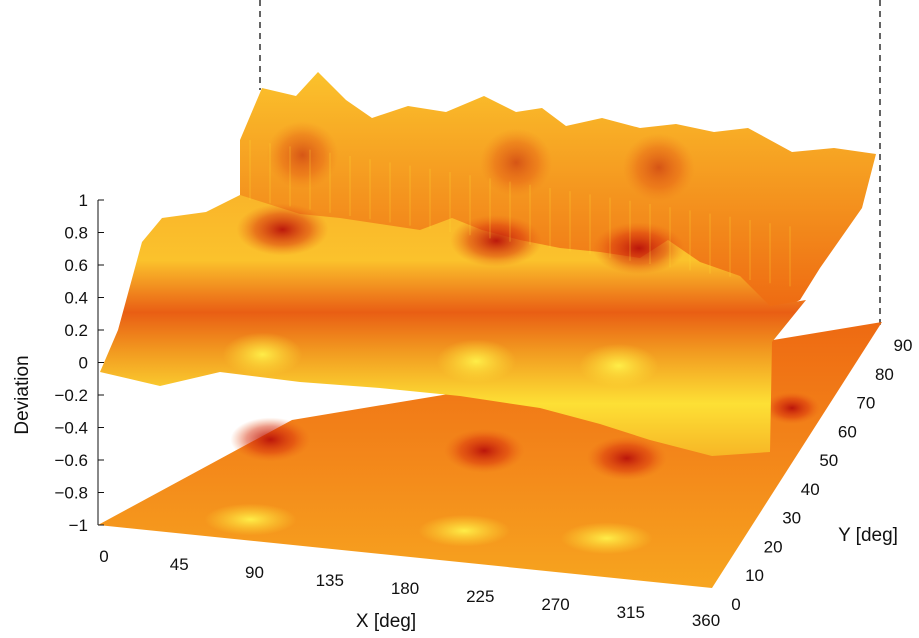 Image resolution: width=919 pixels, height=638 pixels. Describe the element at coordinates (76, 233) in the screenshot. I see `z-tick-label: 0.8` at that location.